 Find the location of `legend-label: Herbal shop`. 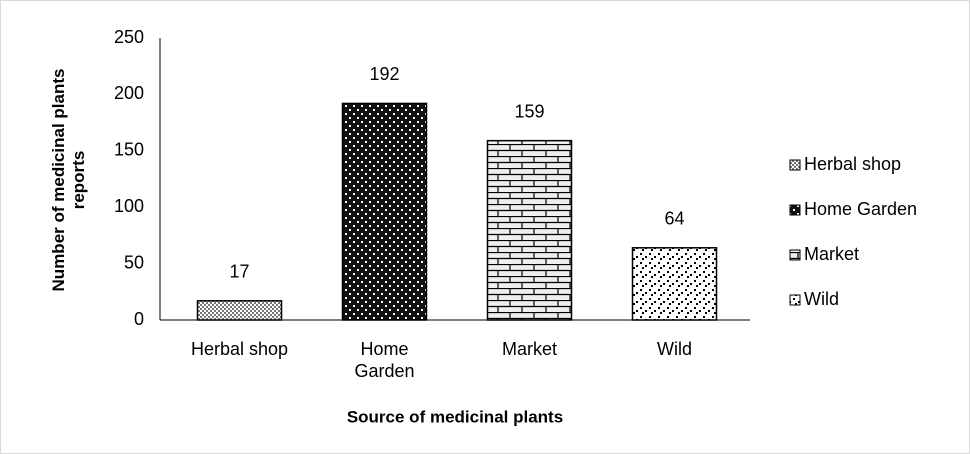

legend-label: Herbal shop is located at coordinates (852, 164).